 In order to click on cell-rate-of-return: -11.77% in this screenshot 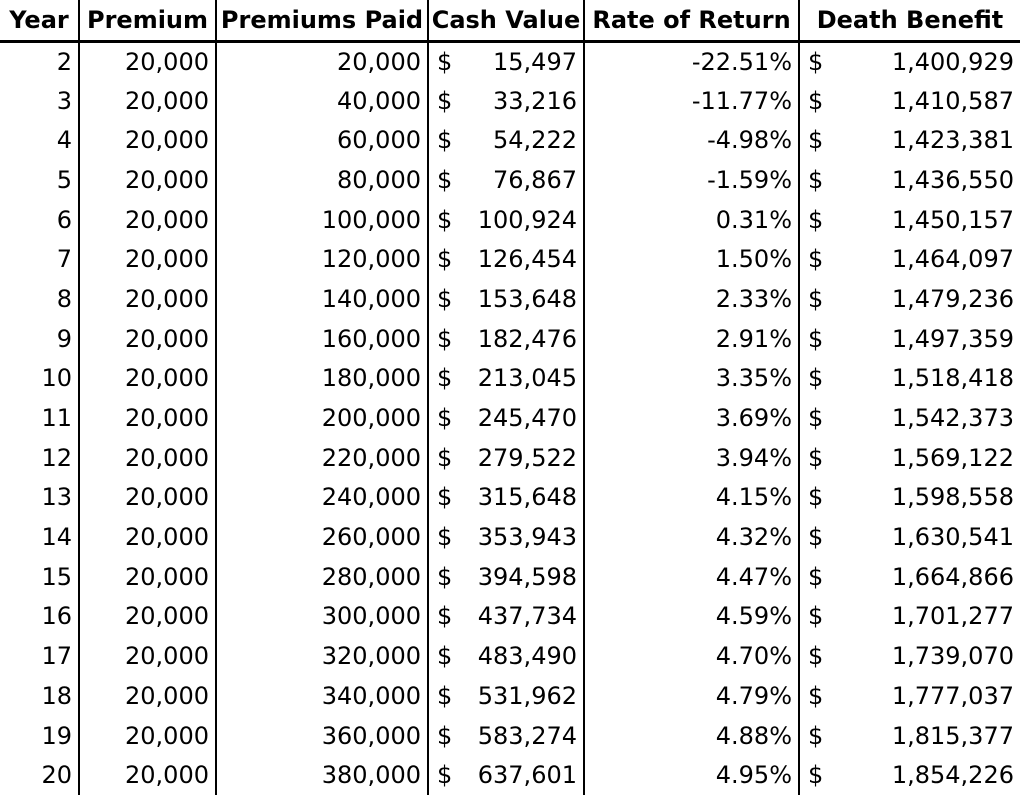, I will do `click(691, 100)`.